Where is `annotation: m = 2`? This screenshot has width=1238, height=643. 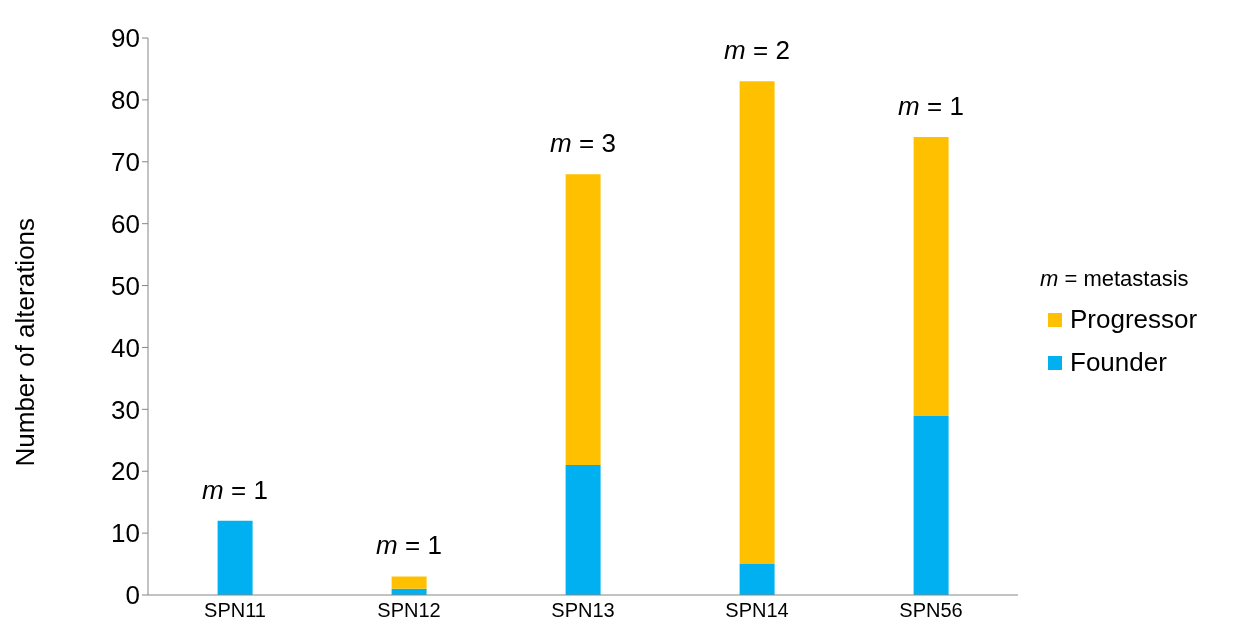 annotation: m = 2 is located at coordinates (757, 50).